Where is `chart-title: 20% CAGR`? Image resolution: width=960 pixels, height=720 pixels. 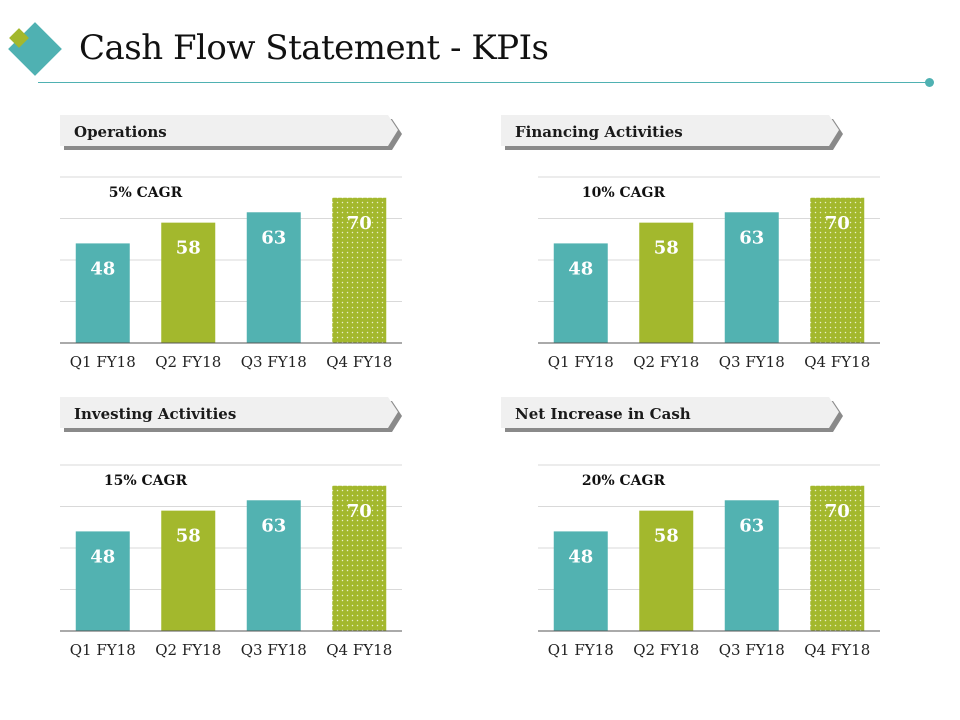 chart-title: 20% CAGR is located at coordinates (624, 481).